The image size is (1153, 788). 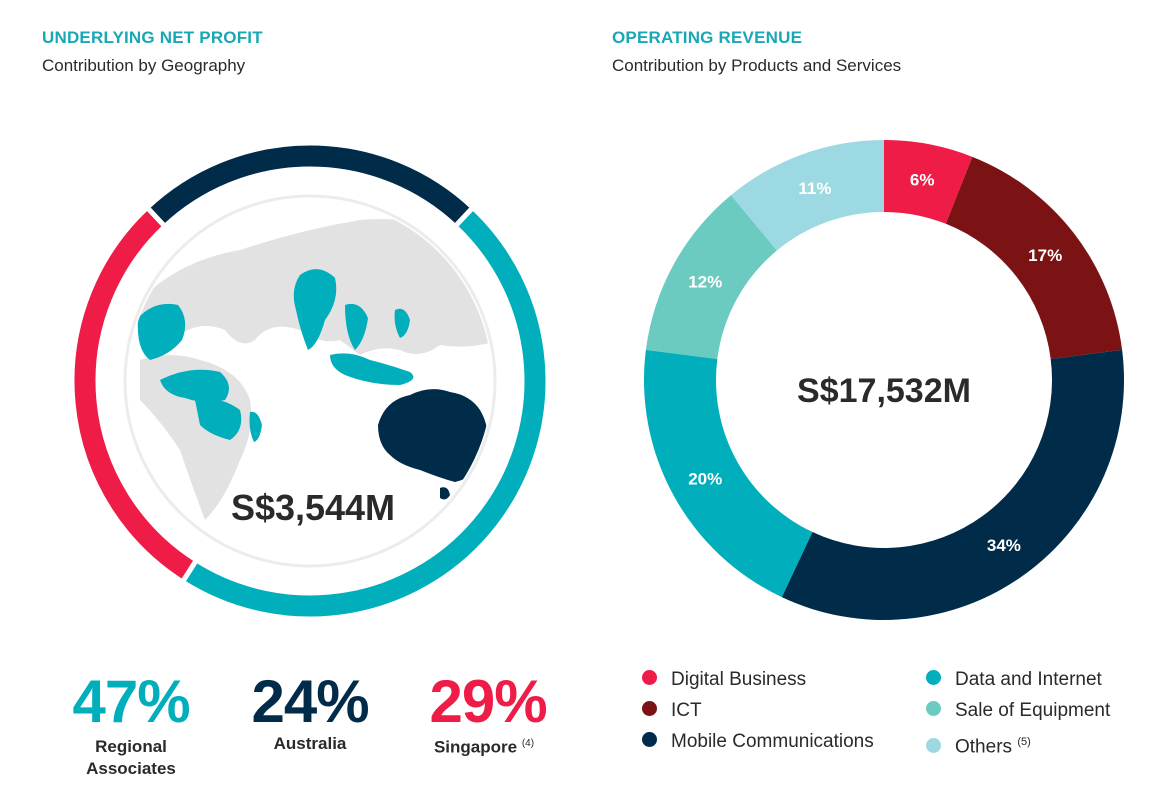 I want to click on stat-australia-label: Australia, so click(x=310, y=743).